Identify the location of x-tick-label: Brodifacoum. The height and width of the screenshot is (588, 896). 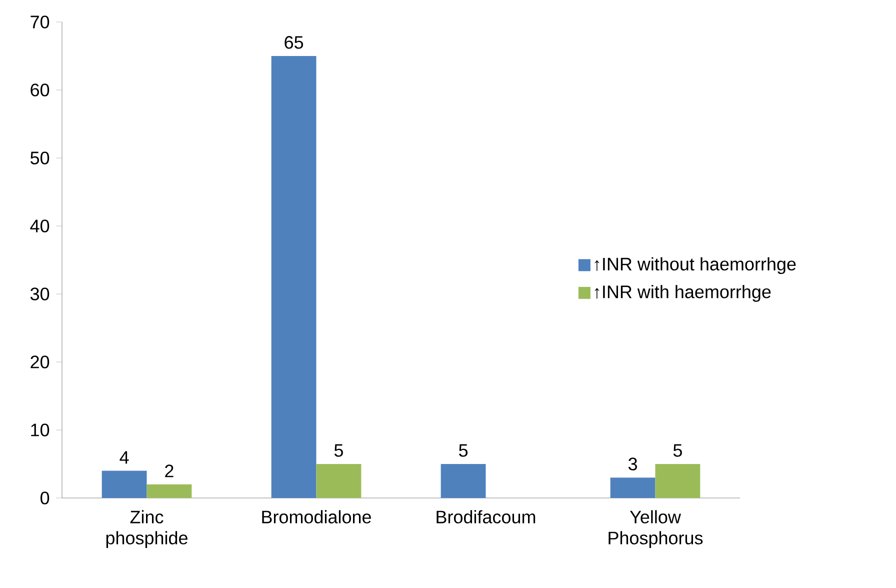
(486, 517).